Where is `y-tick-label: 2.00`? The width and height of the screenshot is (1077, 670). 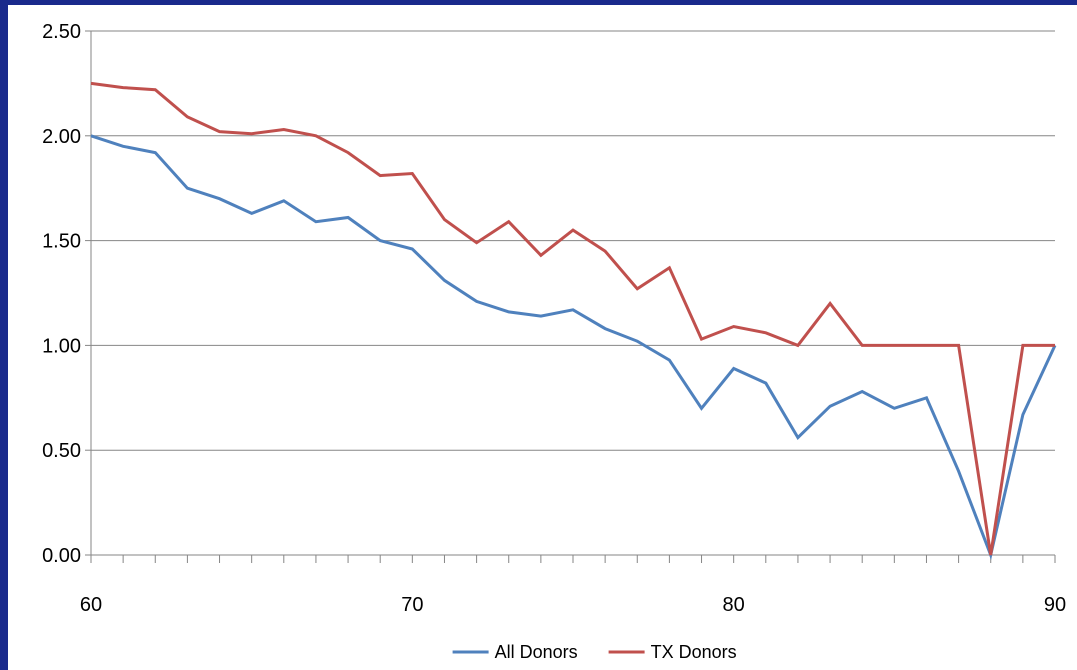
y-tick-label: 2.00 is located at coordinates (61, 137).